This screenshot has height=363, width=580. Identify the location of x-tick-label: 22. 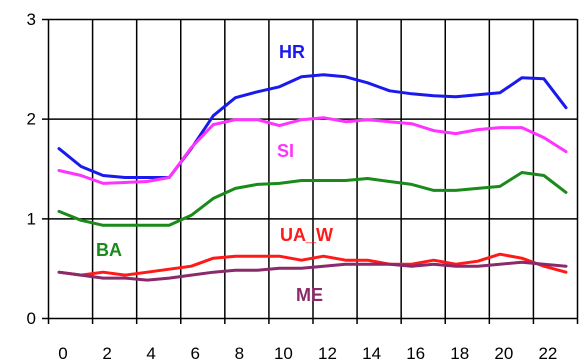
(547, 353).